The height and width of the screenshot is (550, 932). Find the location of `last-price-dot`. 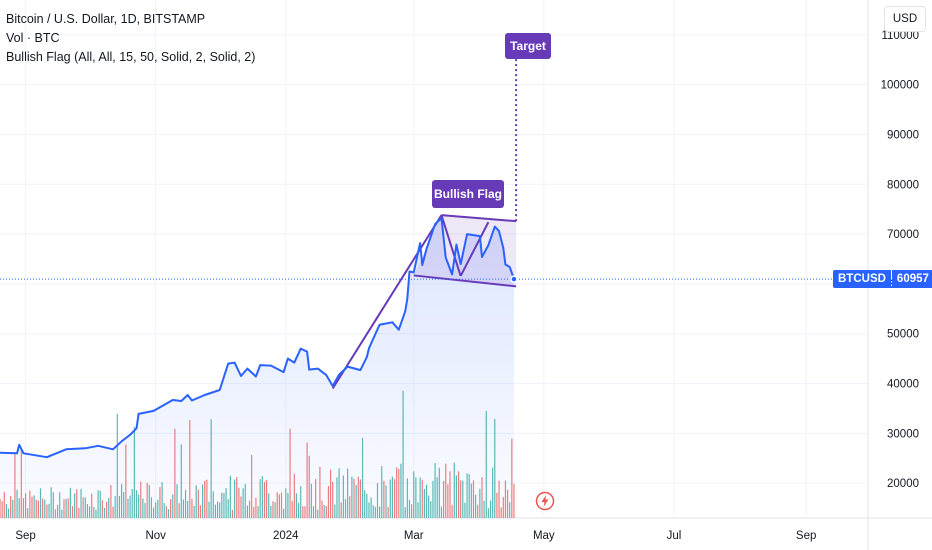

last-price-dot is located at coordinates (514, 279).